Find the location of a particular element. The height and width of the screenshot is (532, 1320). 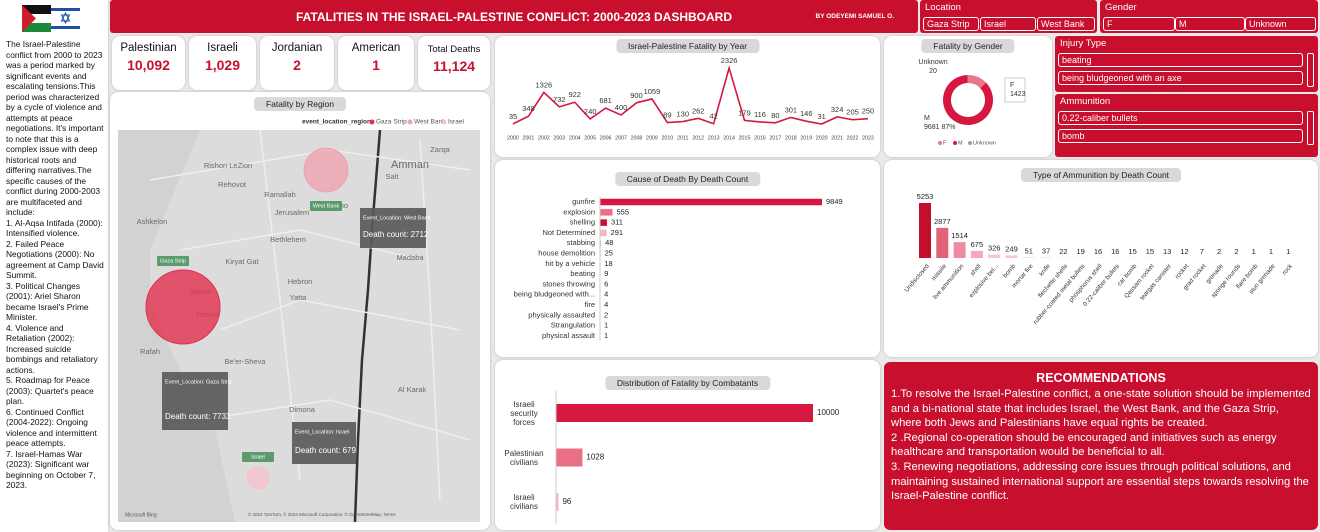

kpi-card: Israeli 1,029 is located at coordinates (222, 63).